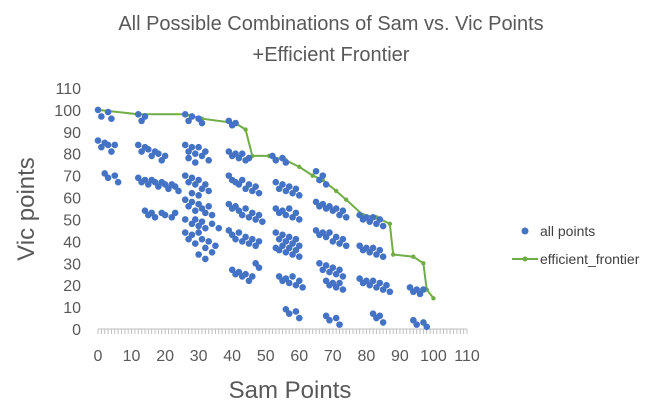  What do you see at coordinates (266, 356) in the screenshot?
I see `x-tick-label: 50` at bounding box center [266, 356].